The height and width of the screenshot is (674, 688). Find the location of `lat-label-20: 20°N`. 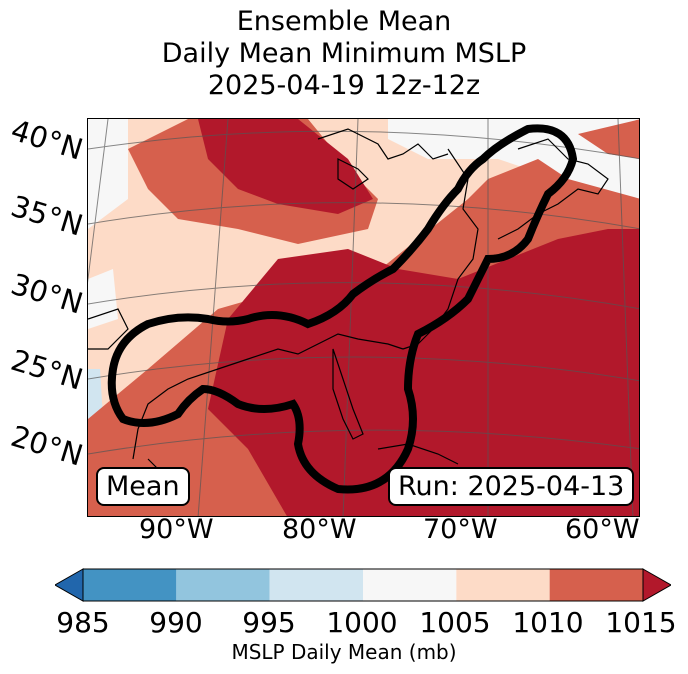

lat-label-20: 20°N is located at coordinates (47, 445).